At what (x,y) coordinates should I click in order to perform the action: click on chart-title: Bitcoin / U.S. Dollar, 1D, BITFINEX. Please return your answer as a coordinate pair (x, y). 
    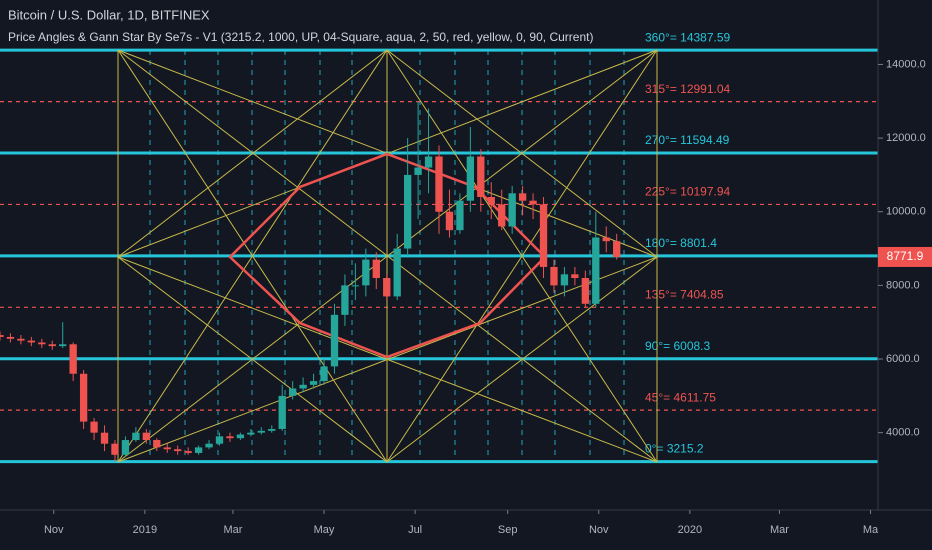
    Looking at the image, I should click on (109, 14).